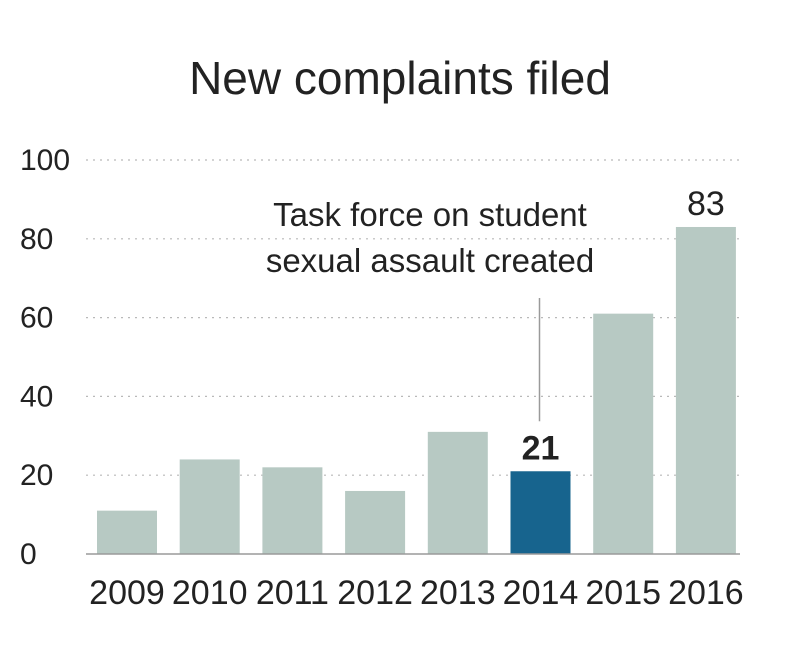 The width and height of the screenshot is (800, 655). Describe the element at coordinates (457, 492) in the screenshot. I see `bar-2013` at that location.